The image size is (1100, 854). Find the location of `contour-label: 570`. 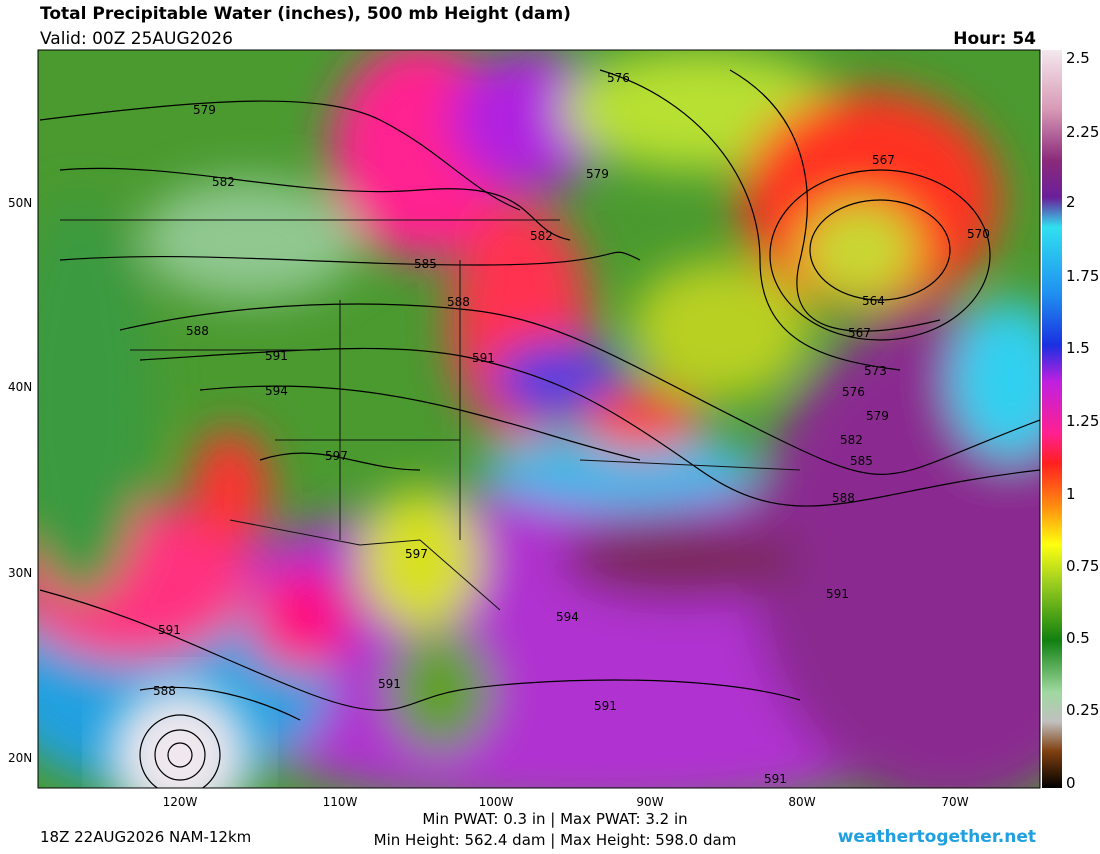

contour-label: 570 is located at coordinates (978, 234).